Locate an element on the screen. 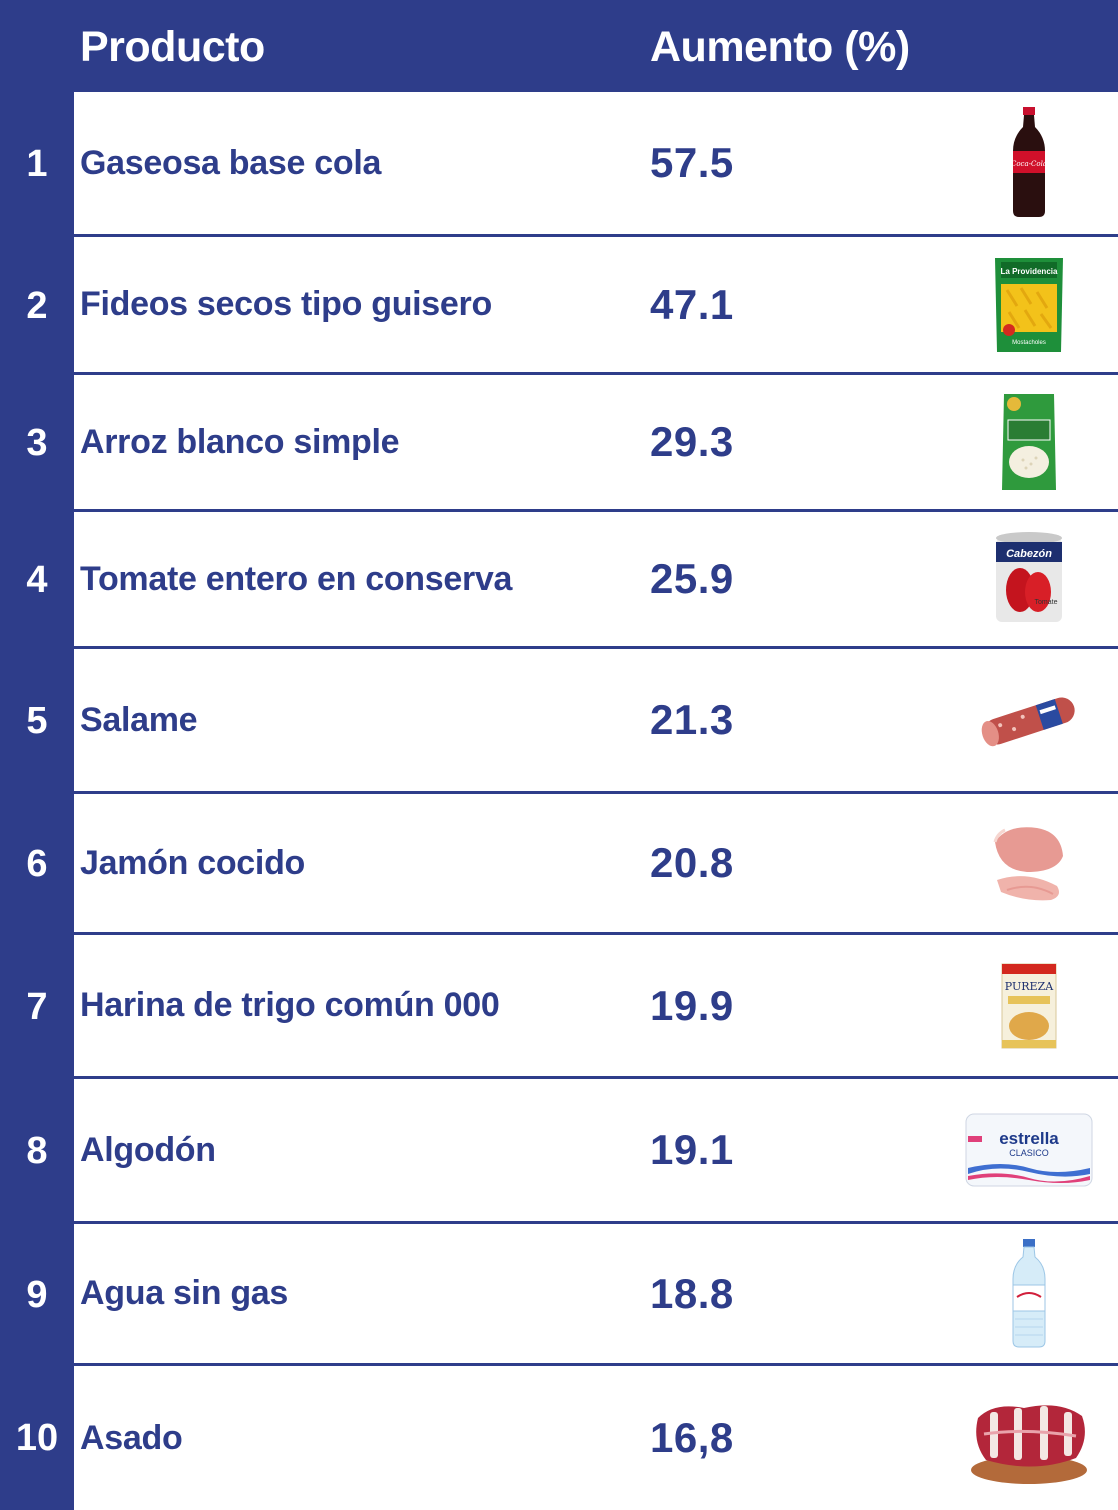 The image size is (1118, 1510). increase-value: 16,8 is located at coordinates (692, 1437).